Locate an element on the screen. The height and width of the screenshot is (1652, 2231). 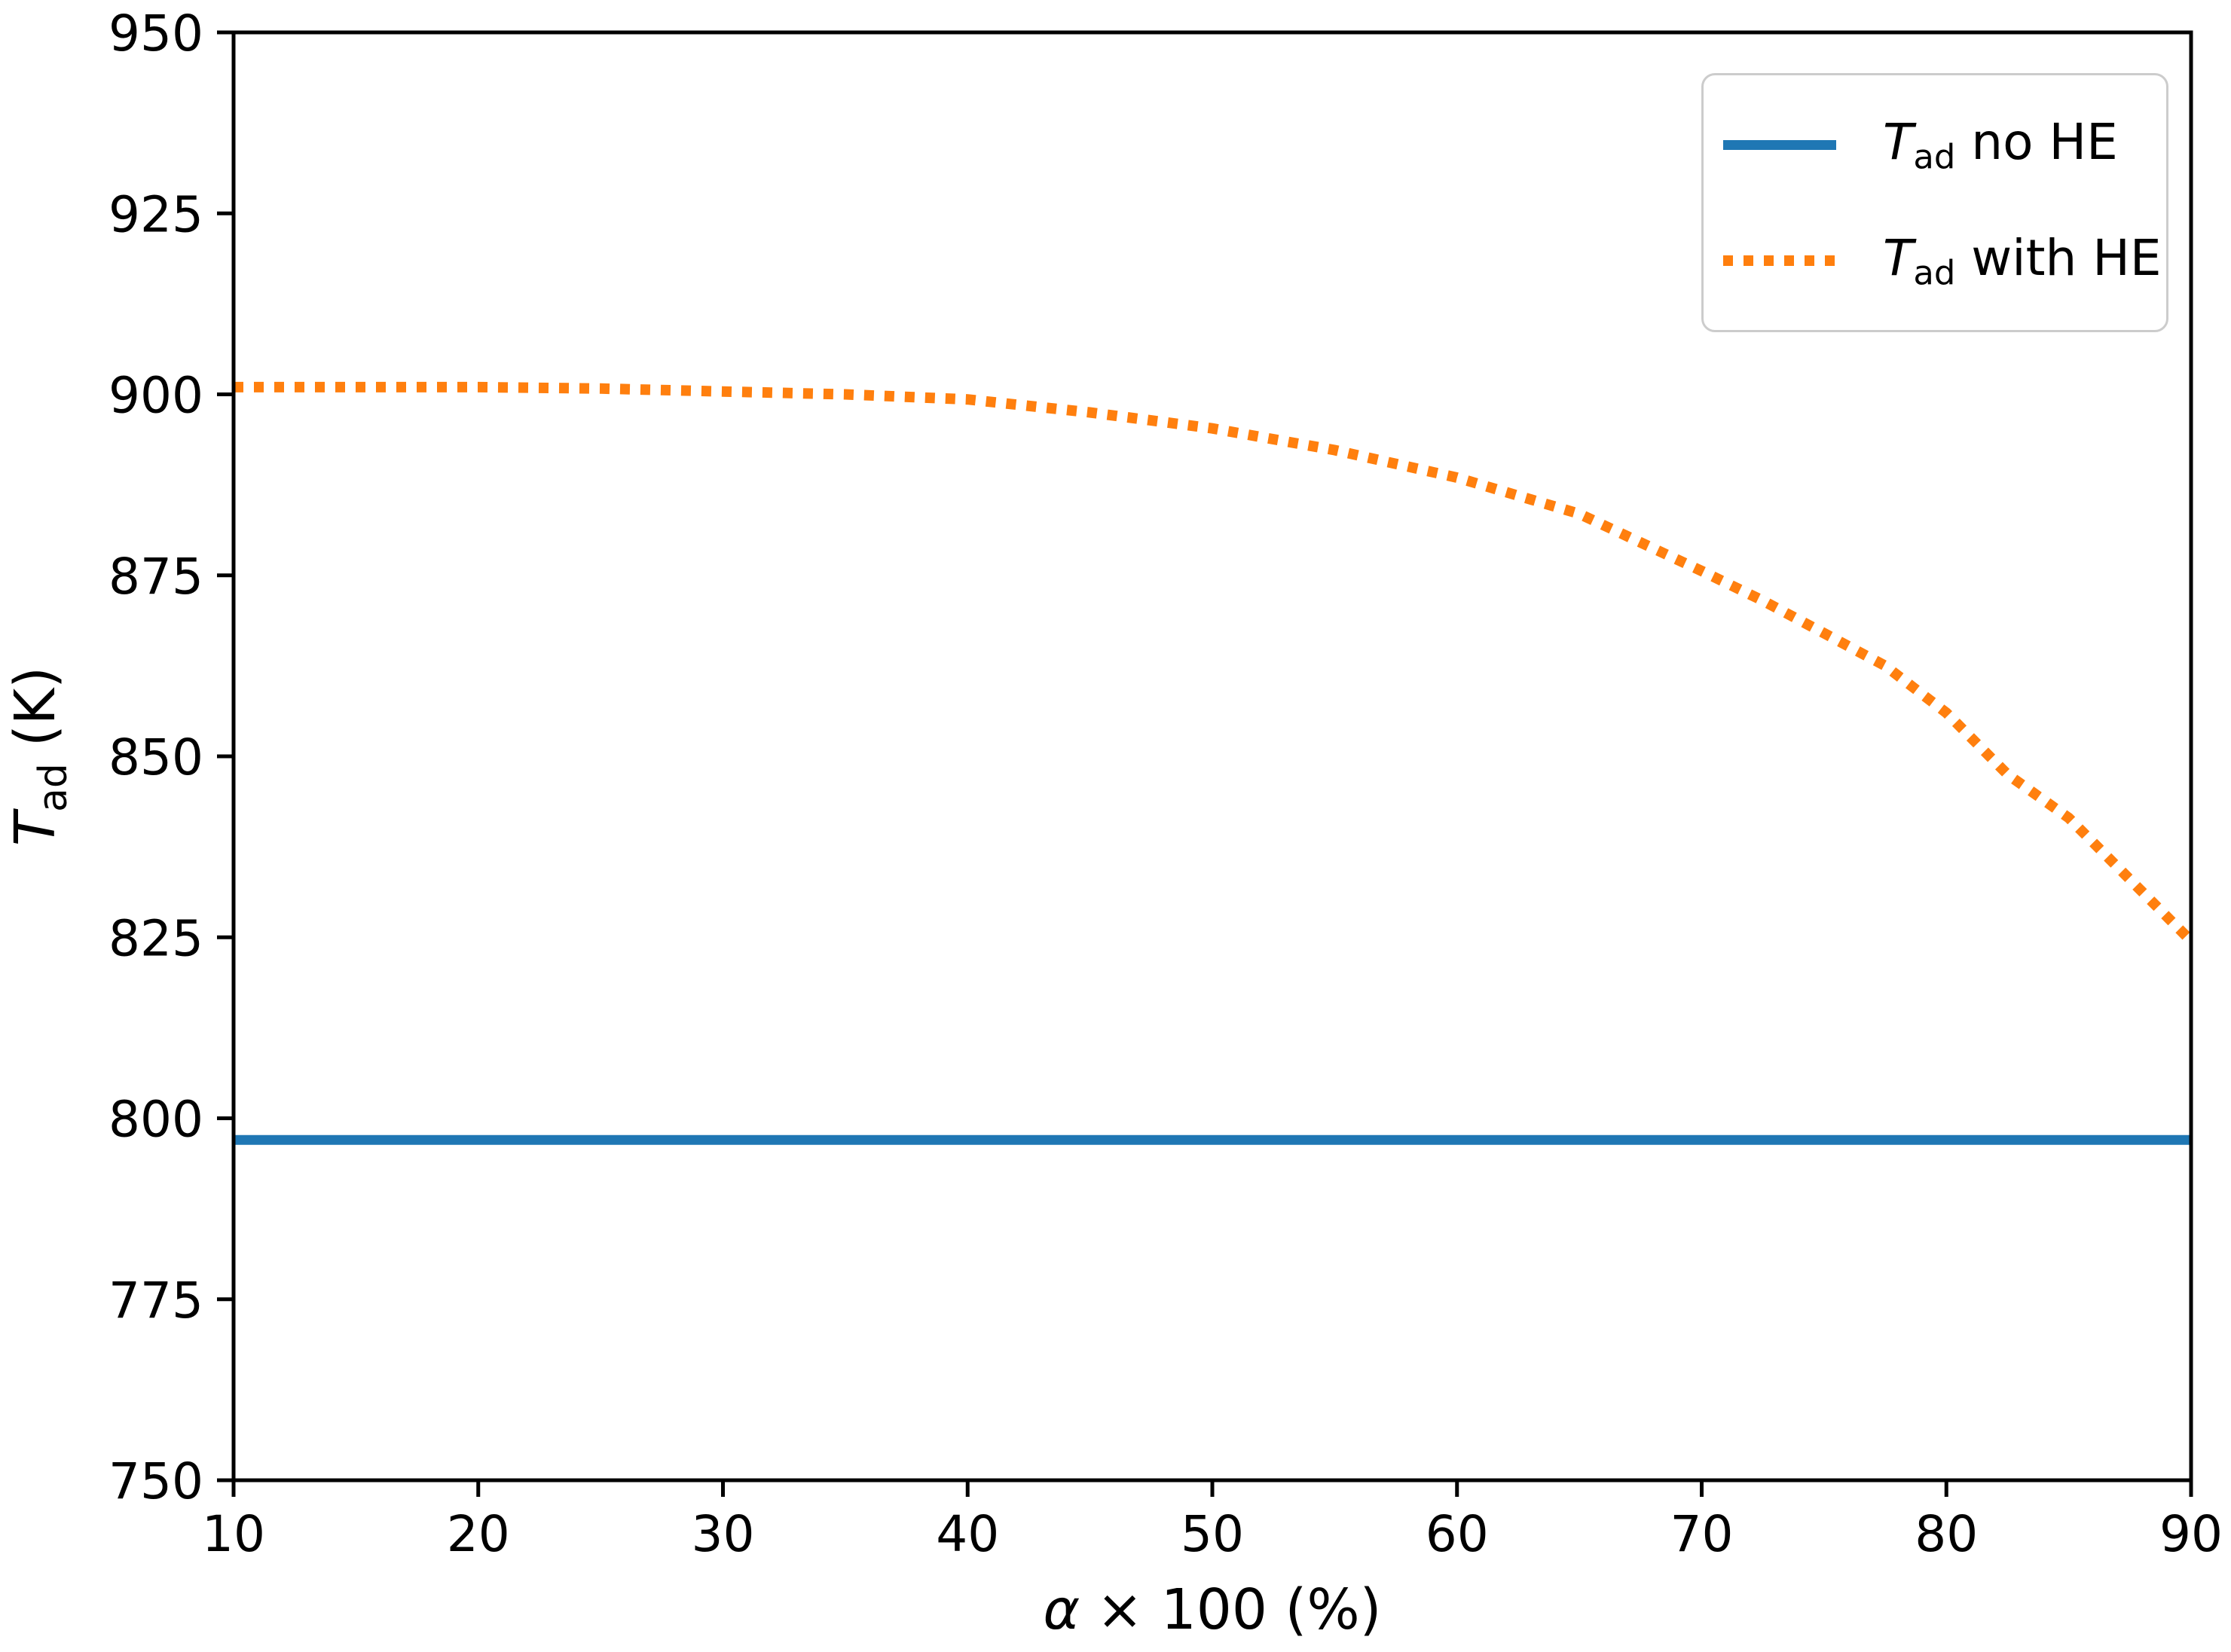
y-tick-label: 950 is located at coordinates (155, 34).